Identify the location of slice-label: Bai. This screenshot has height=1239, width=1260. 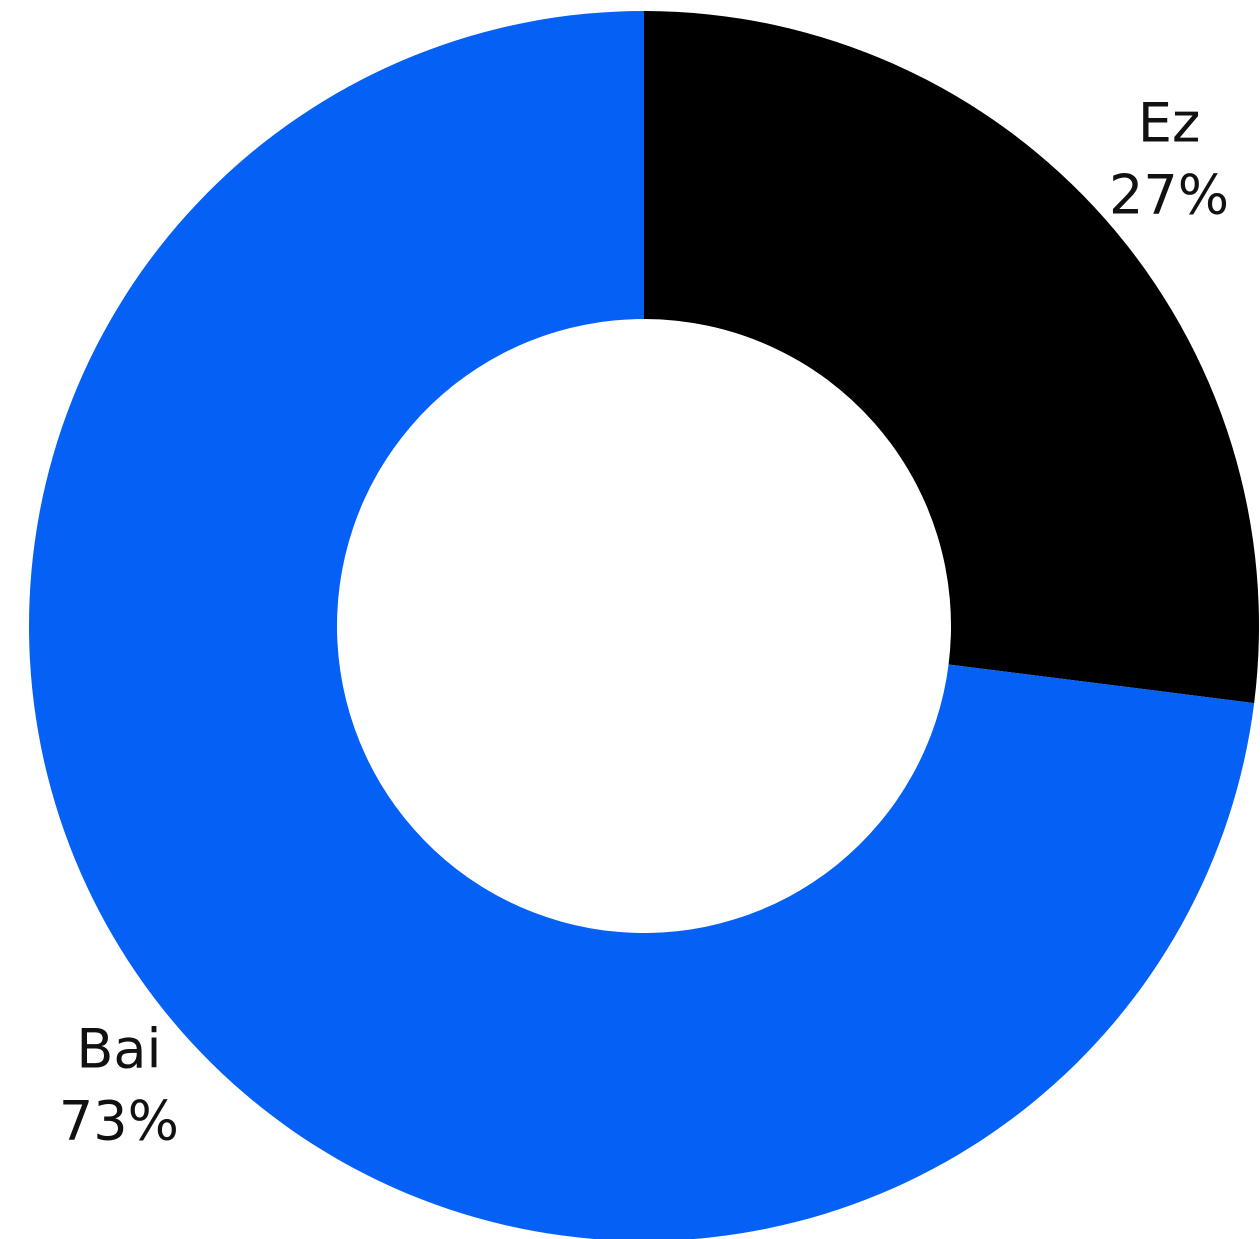
(118, 1049).